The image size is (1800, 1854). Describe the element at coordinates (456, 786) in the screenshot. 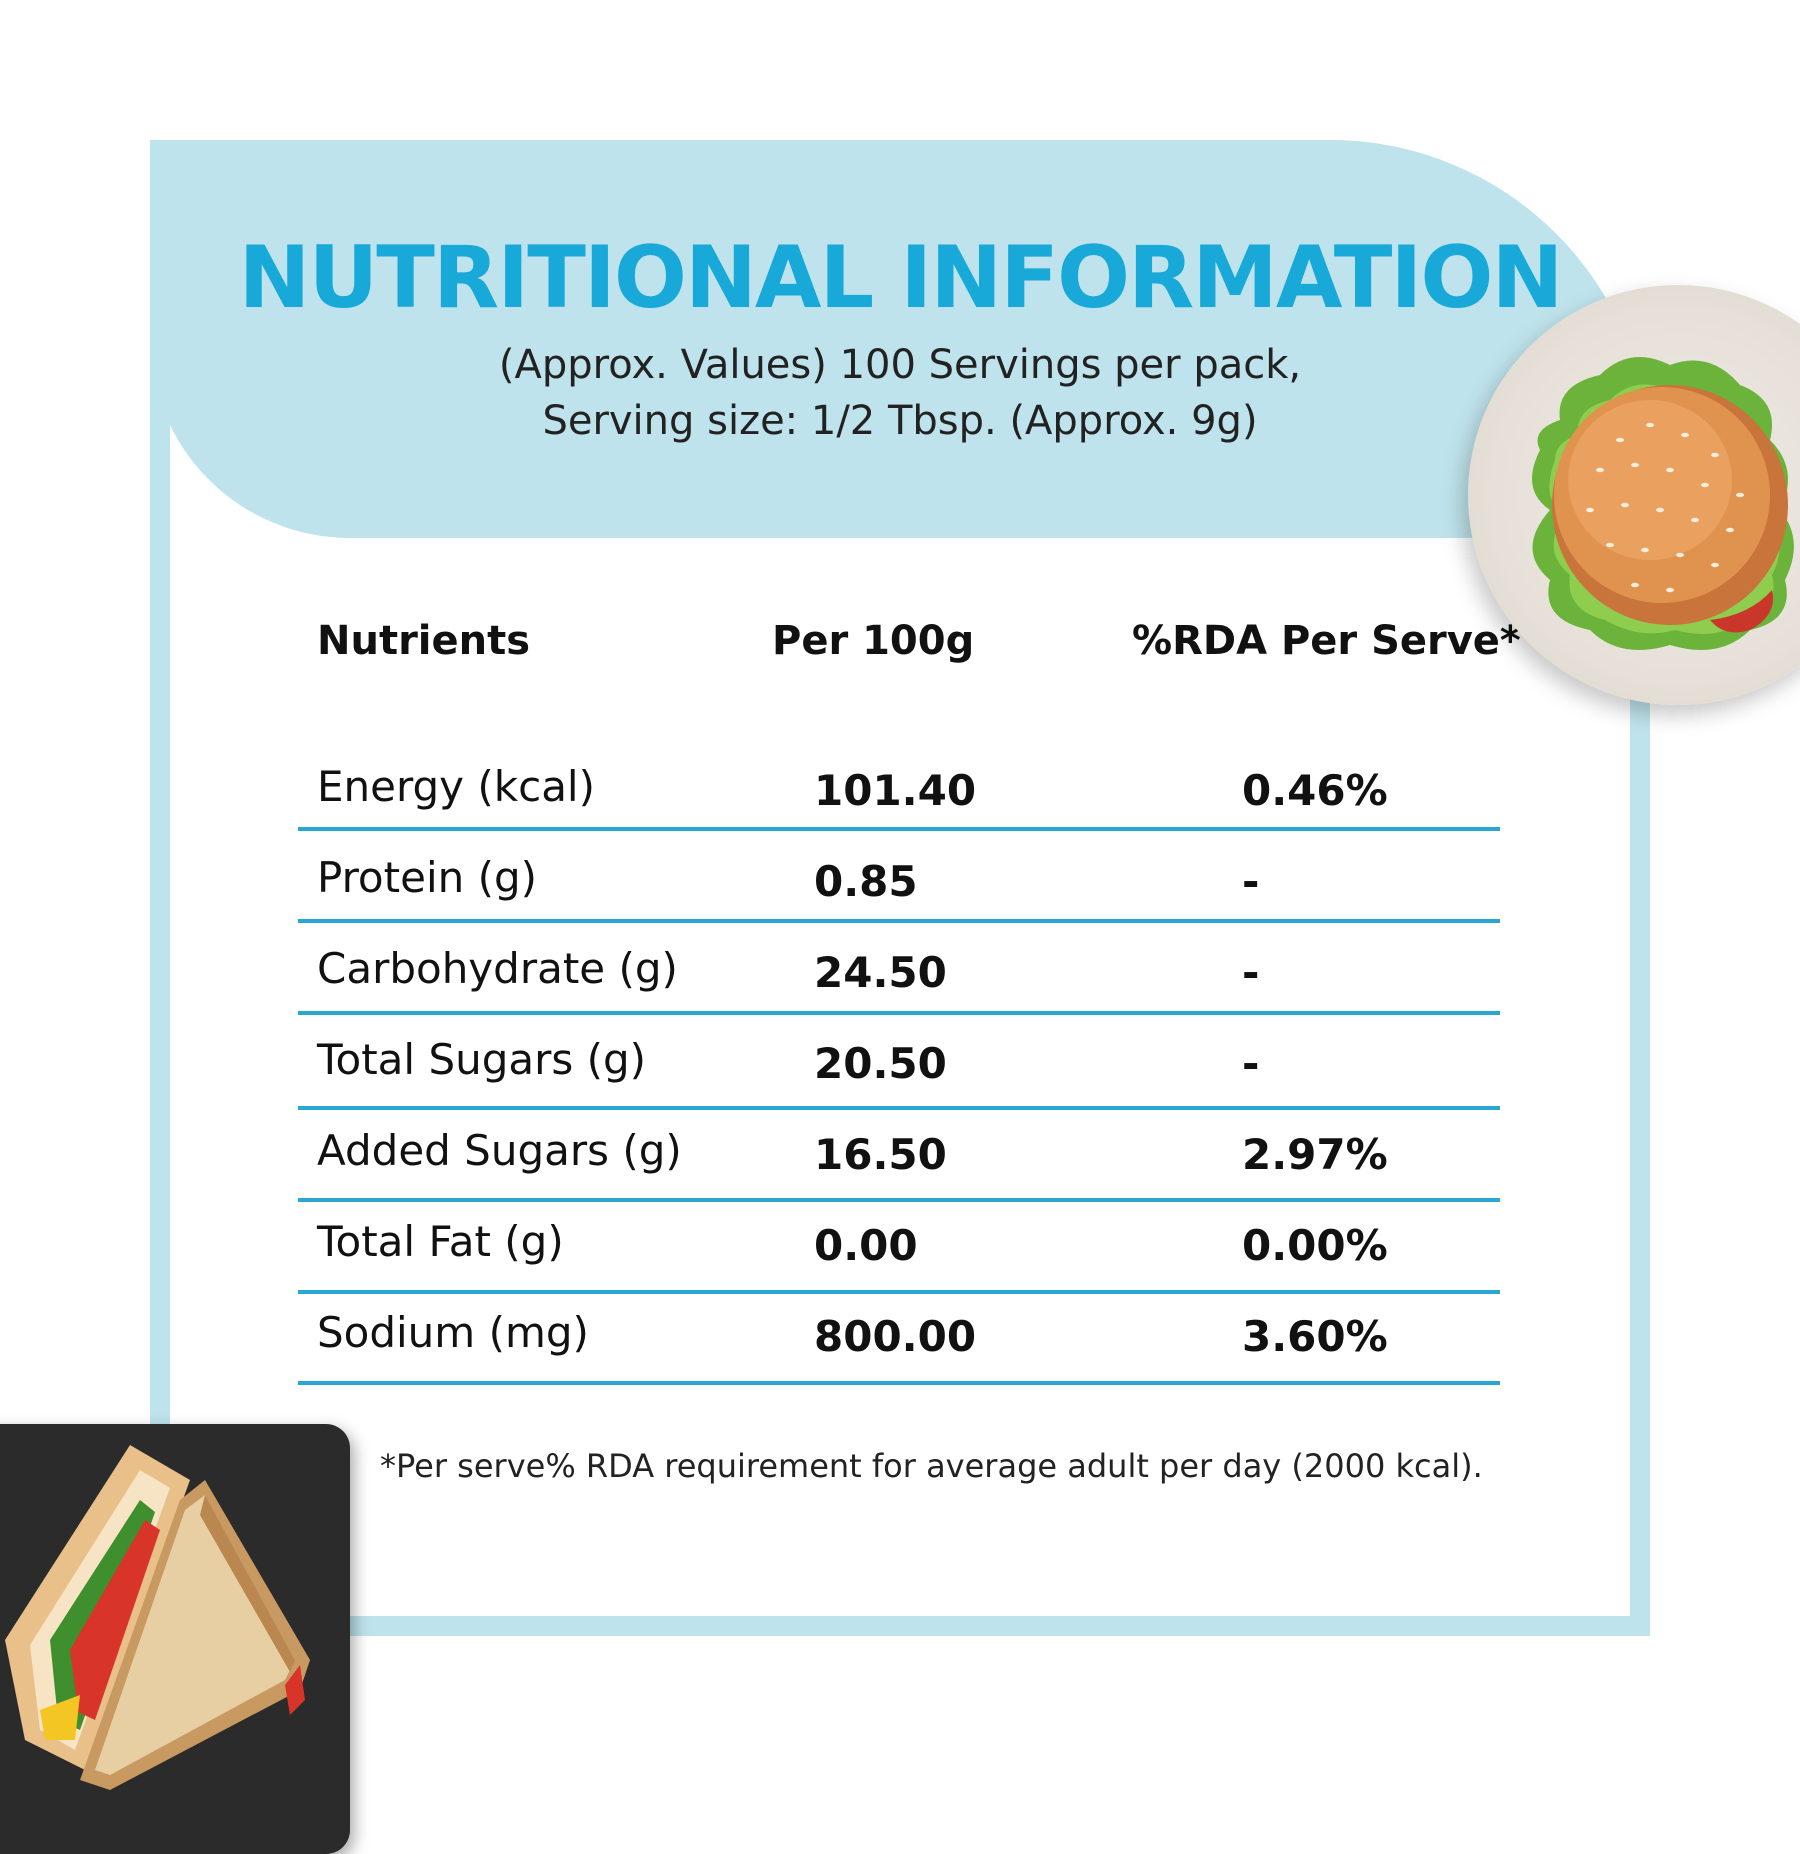

I see `nutrient-label: Energy (kcal)` at that location.